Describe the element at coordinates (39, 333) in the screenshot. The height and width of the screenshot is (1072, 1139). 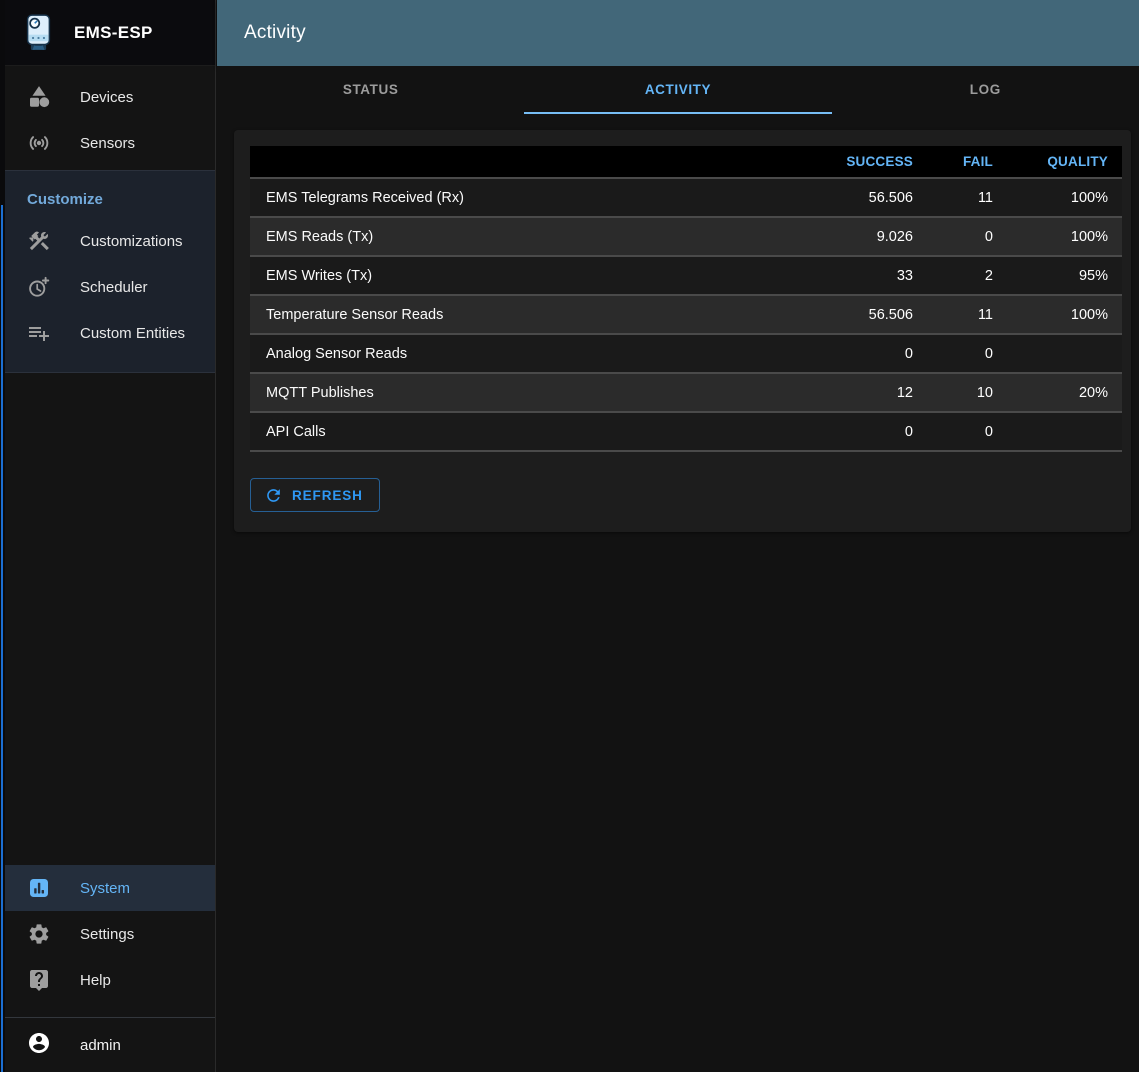
I see `playlist-add-icon` at that location.